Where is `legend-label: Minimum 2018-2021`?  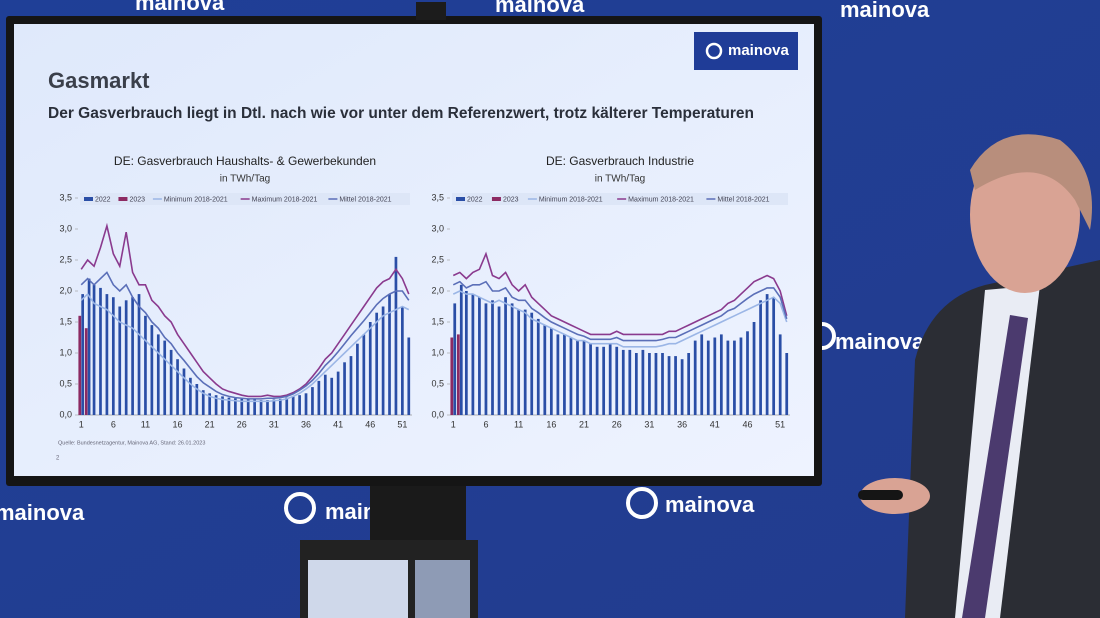 legend-label: Minimum 2018-2021 is located at coordinates (196, 199).